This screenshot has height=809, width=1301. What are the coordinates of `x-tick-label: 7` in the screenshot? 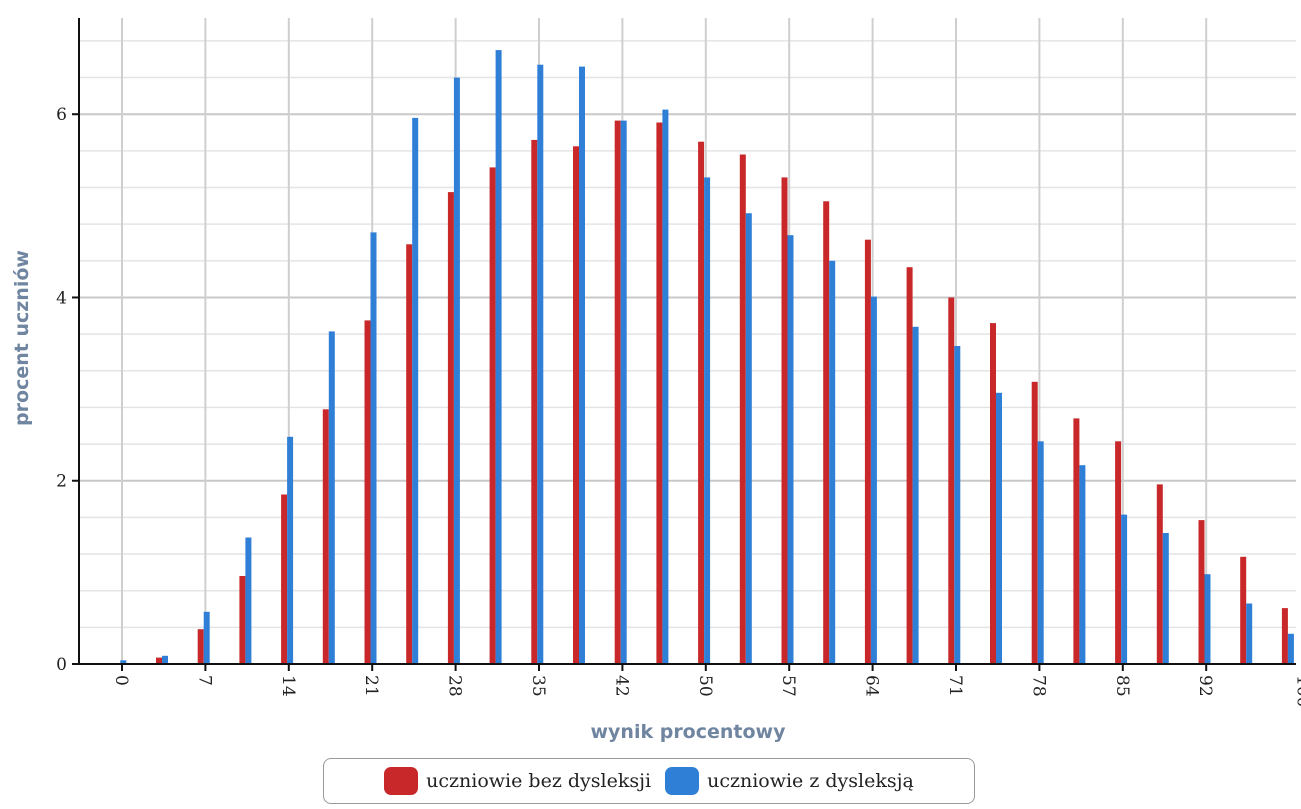 It's located at (204, 680).